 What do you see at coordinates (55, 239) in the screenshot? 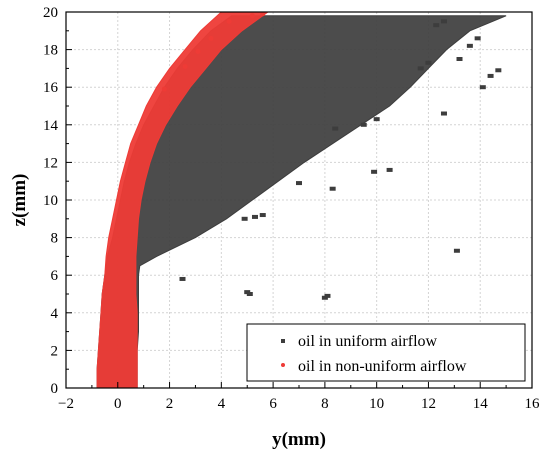
I see `y-tick-label: 8` at bounding box center [55, 239].